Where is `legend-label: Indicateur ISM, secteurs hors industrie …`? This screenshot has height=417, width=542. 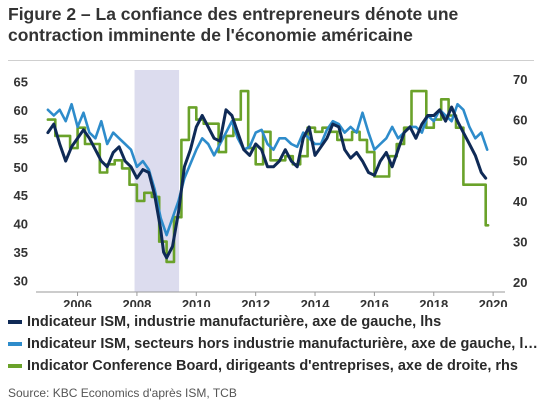 legend-label: Indicateur ISM, secteurs hors industrie … is located at coordinates (282, 344).